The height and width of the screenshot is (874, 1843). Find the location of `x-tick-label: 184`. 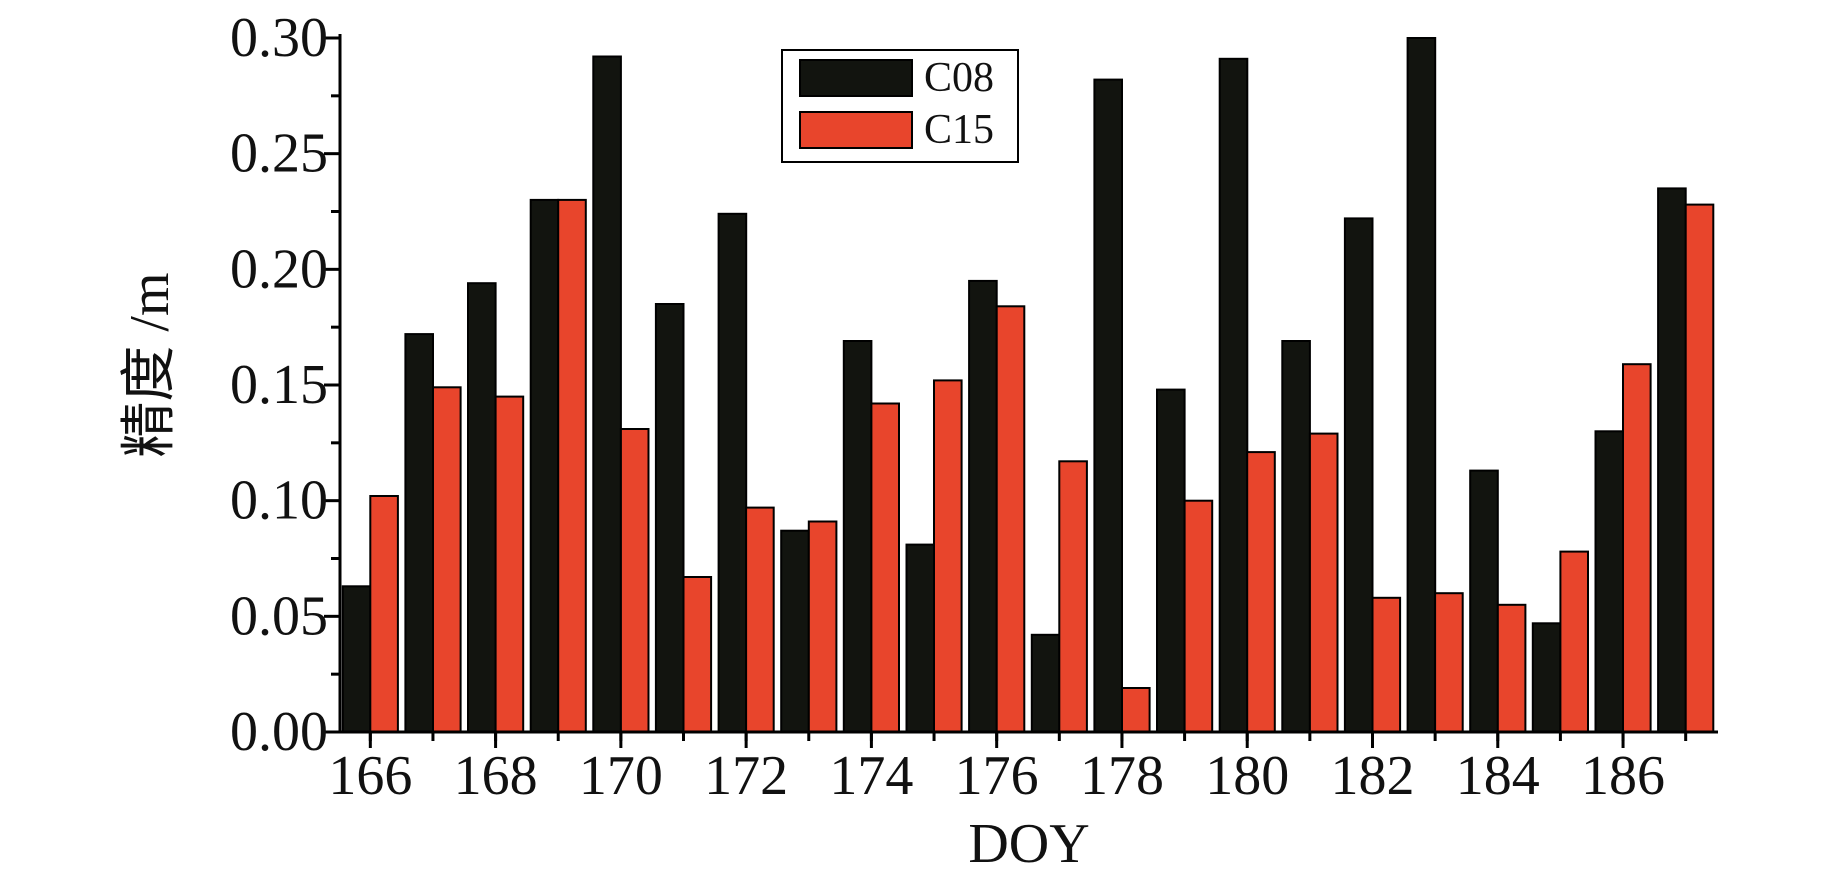

x-tick-label: 184 is located at coordinates (1498, 776).